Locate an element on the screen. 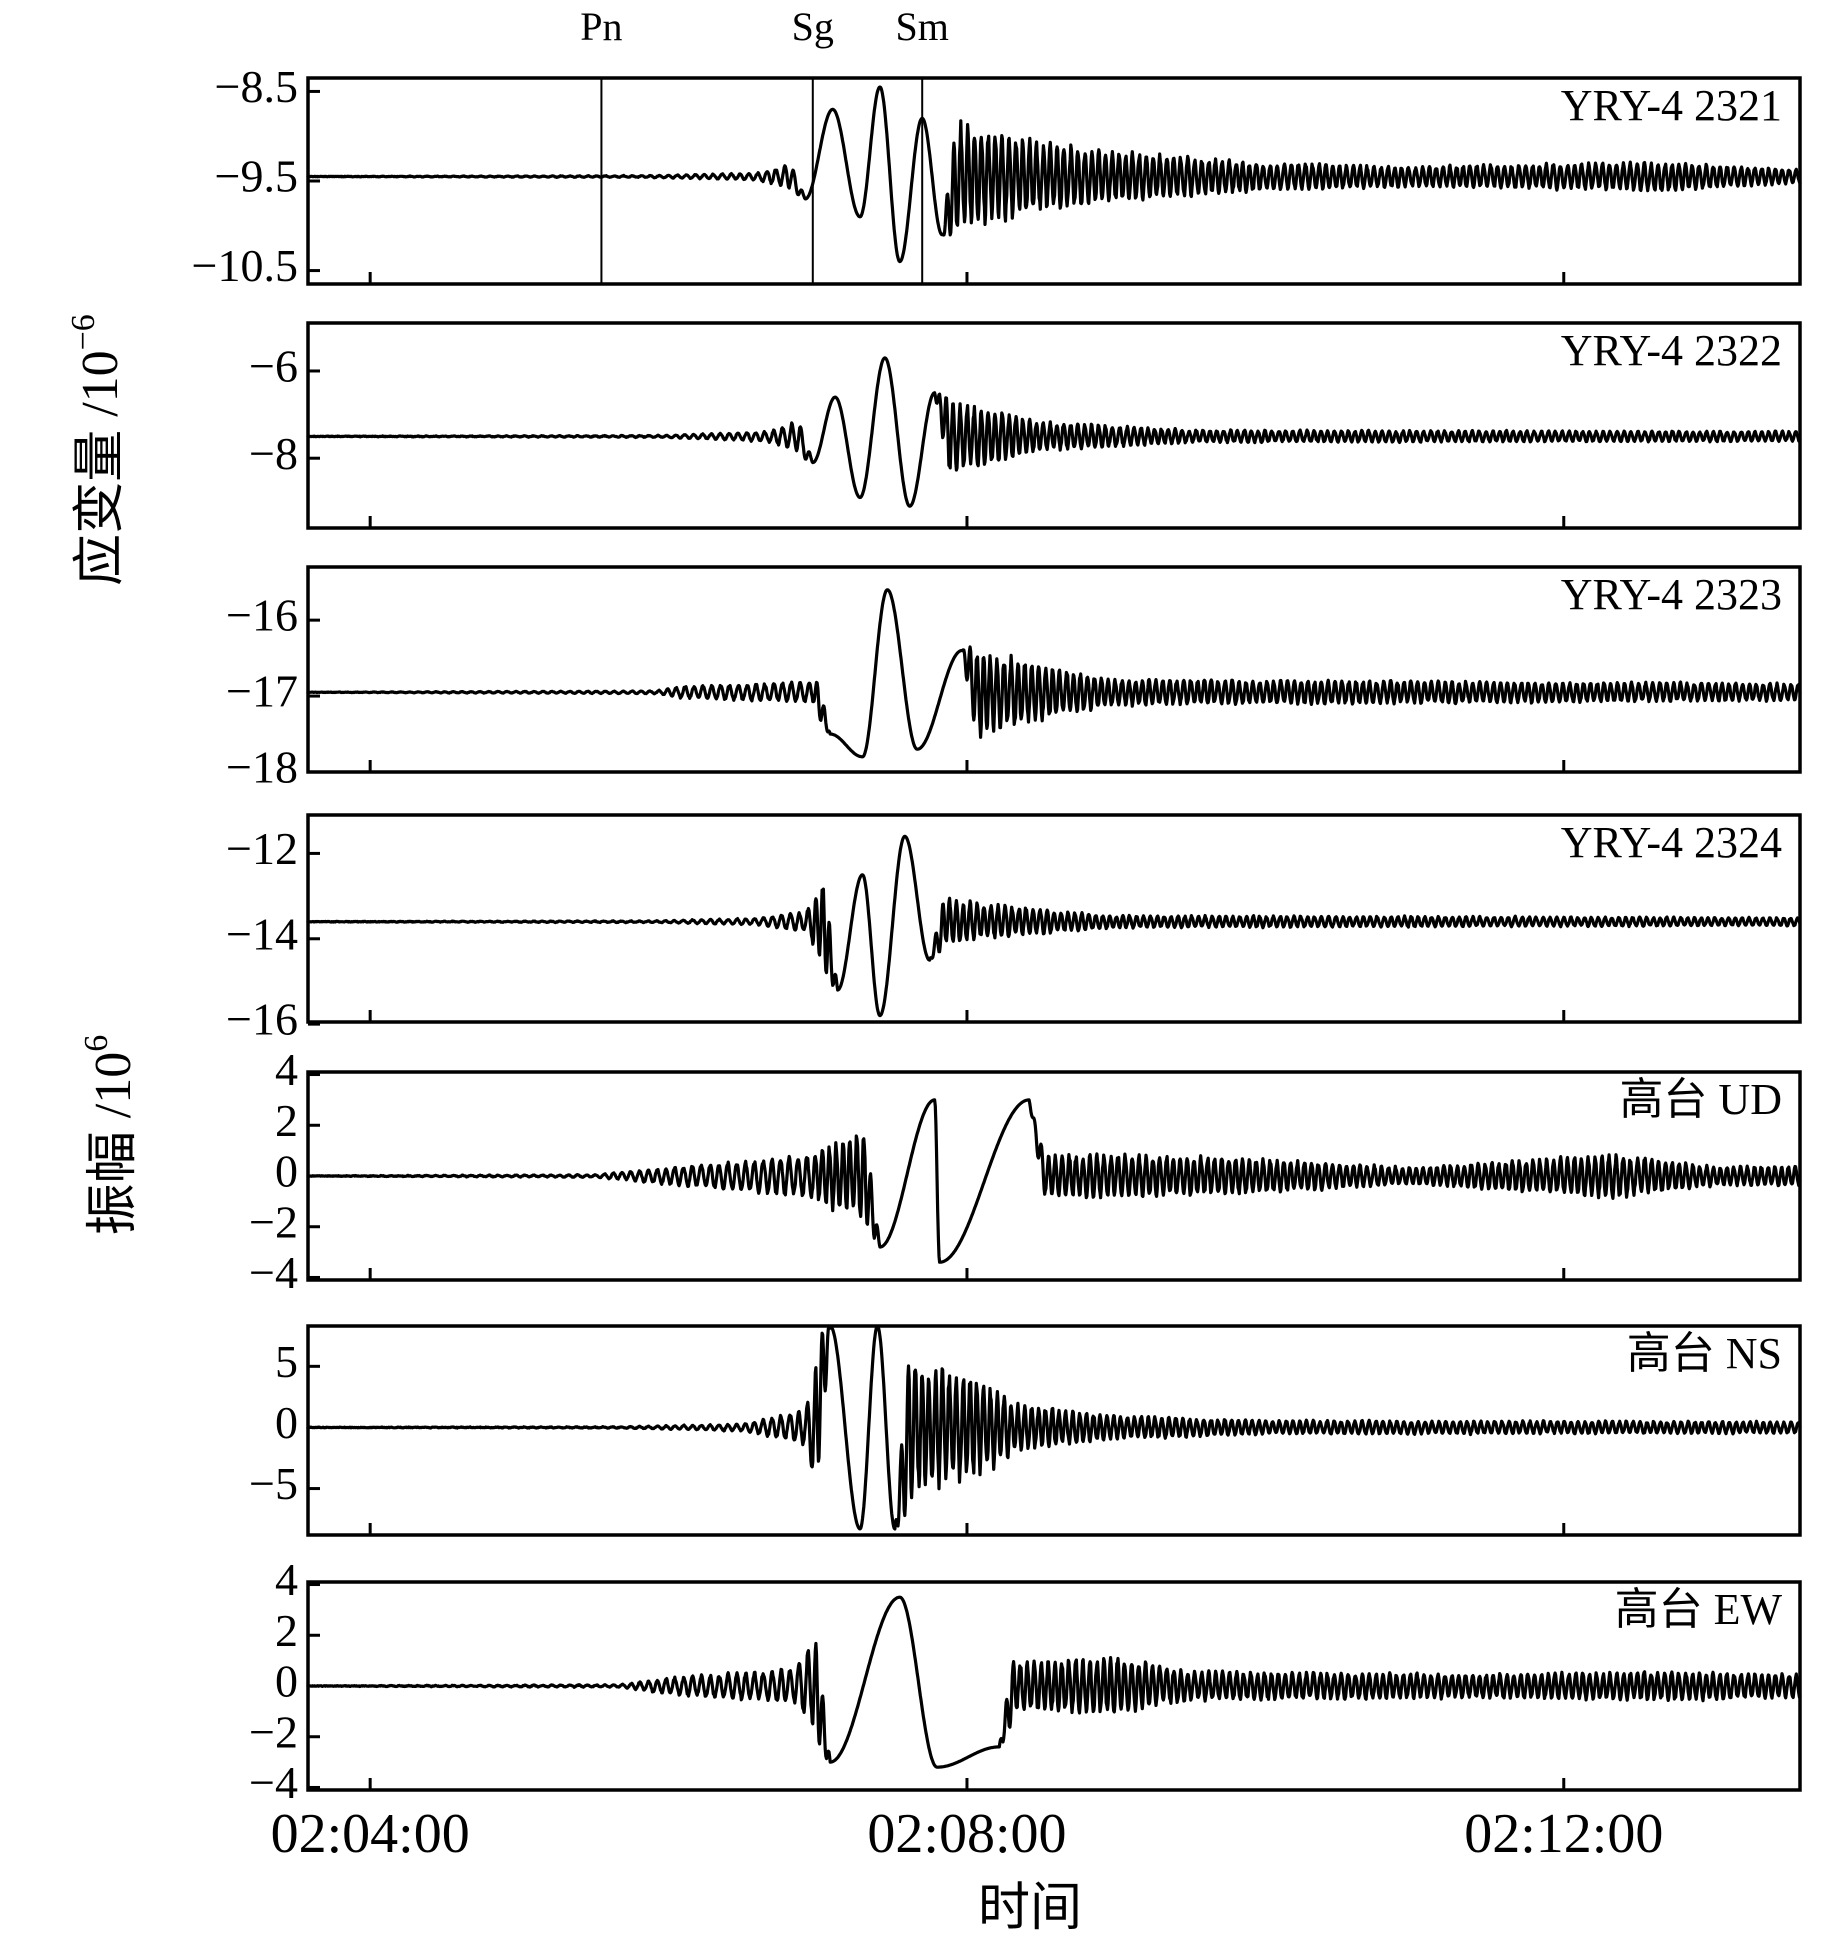 The height and width of the screenshot is (1948, 1843). panel-label: 高台 EW is located at coordinates (1699, 1609).